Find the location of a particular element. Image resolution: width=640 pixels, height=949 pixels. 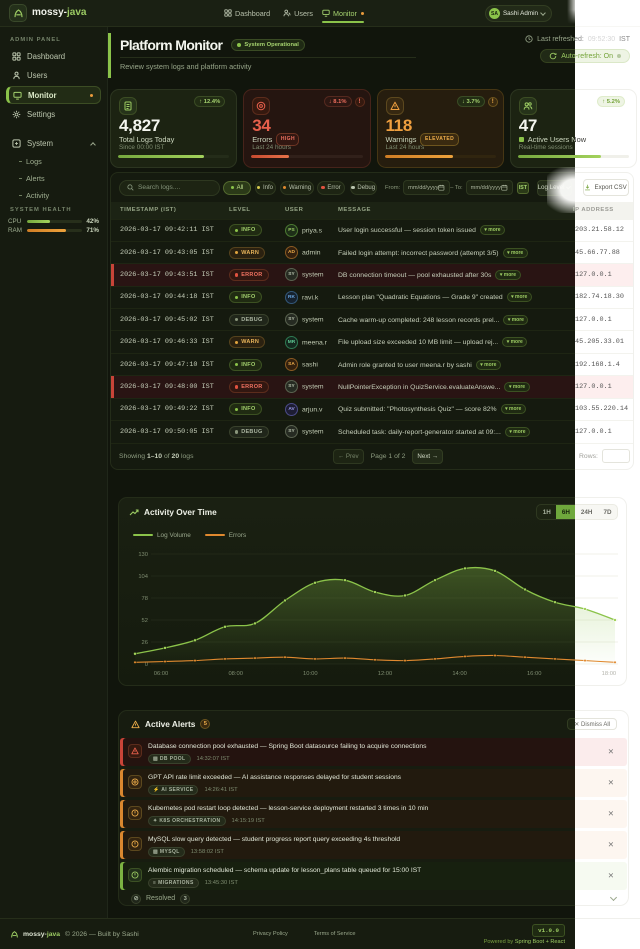

svg-text: 0 is located at coordinates (146, 665).